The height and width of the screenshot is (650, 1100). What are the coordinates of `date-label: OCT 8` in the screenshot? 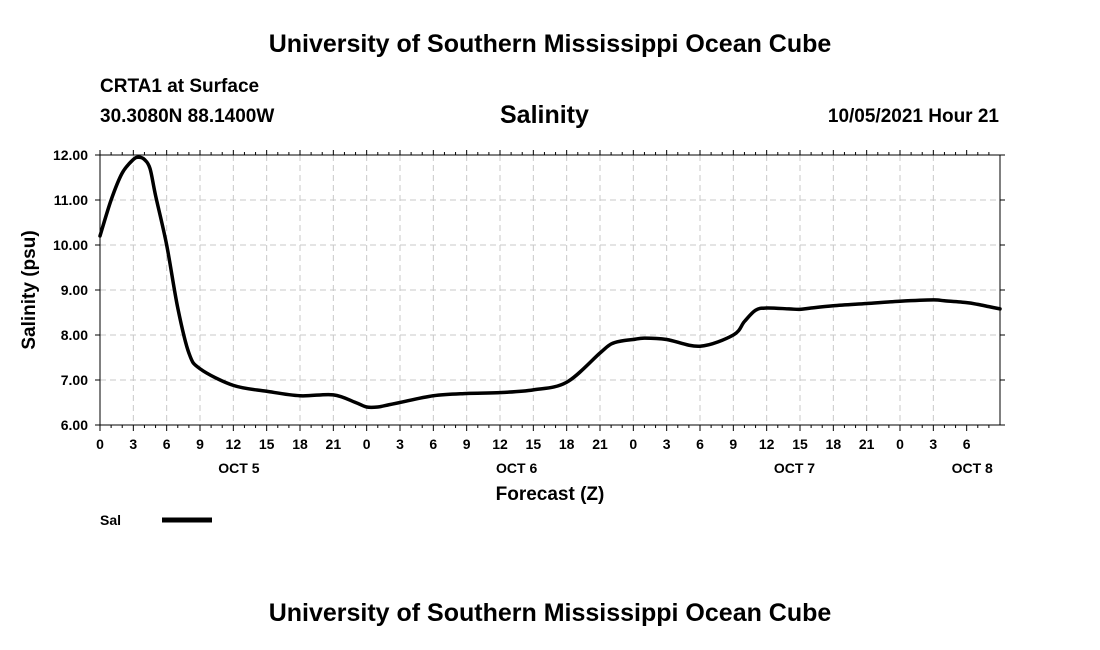 It's located at (972, 468).